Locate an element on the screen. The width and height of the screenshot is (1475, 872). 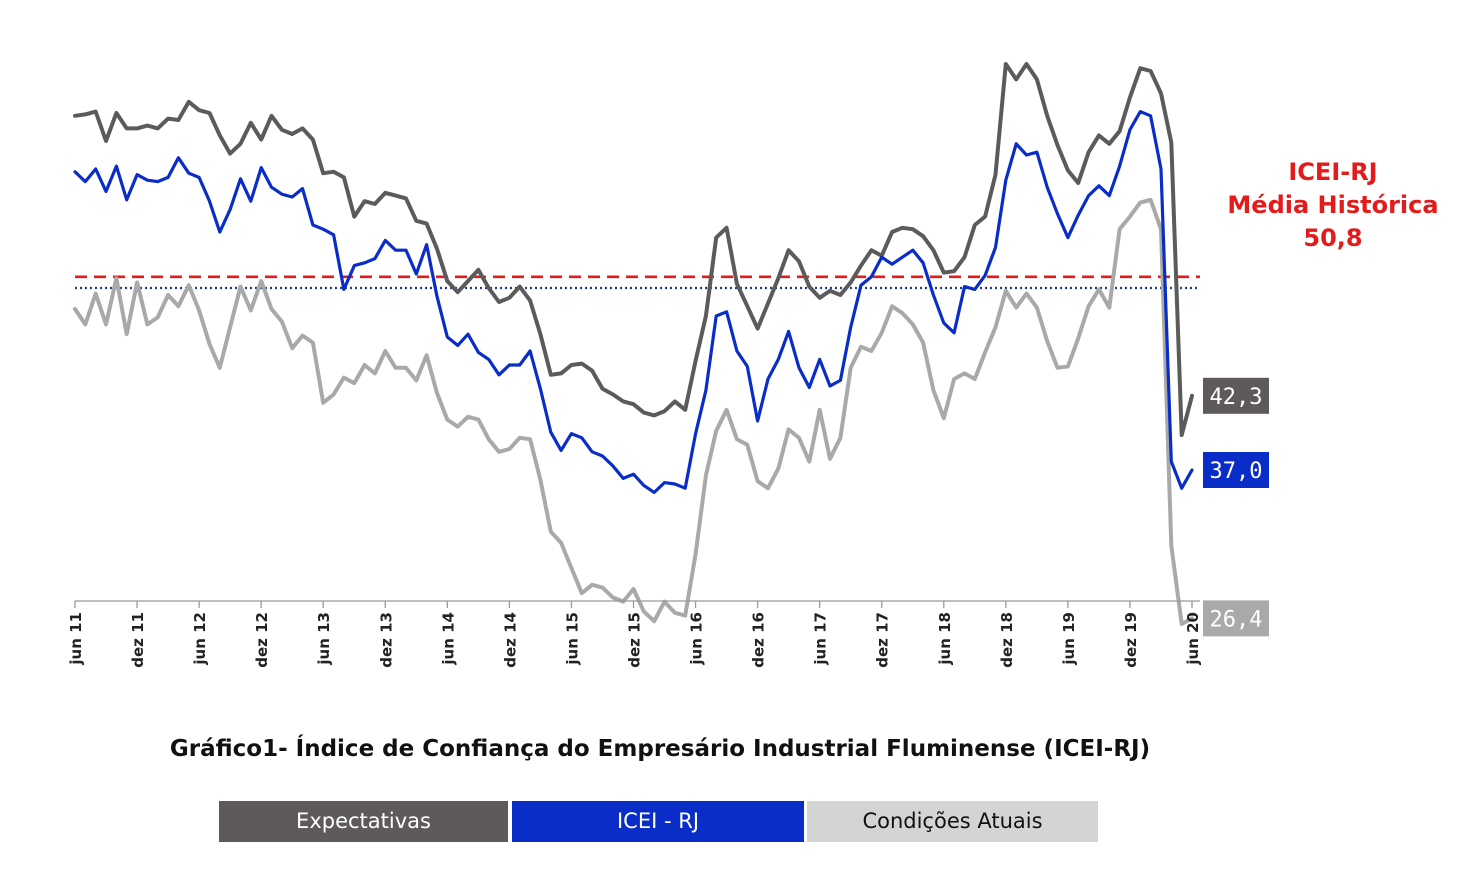
x-tick-label: jun 12 is located at coordinates (200, 639).